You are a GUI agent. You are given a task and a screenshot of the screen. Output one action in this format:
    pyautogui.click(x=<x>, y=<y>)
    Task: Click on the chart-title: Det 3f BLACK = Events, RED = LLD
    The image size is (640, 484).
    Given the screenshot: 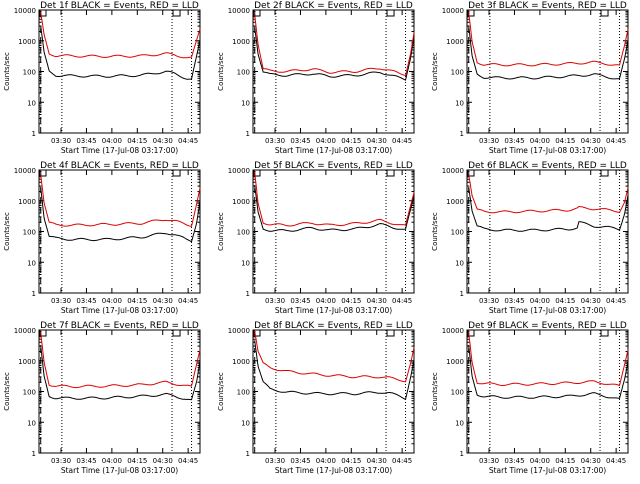 What is the action you would take?
    pyautogui.click(x=547, y=6)
    